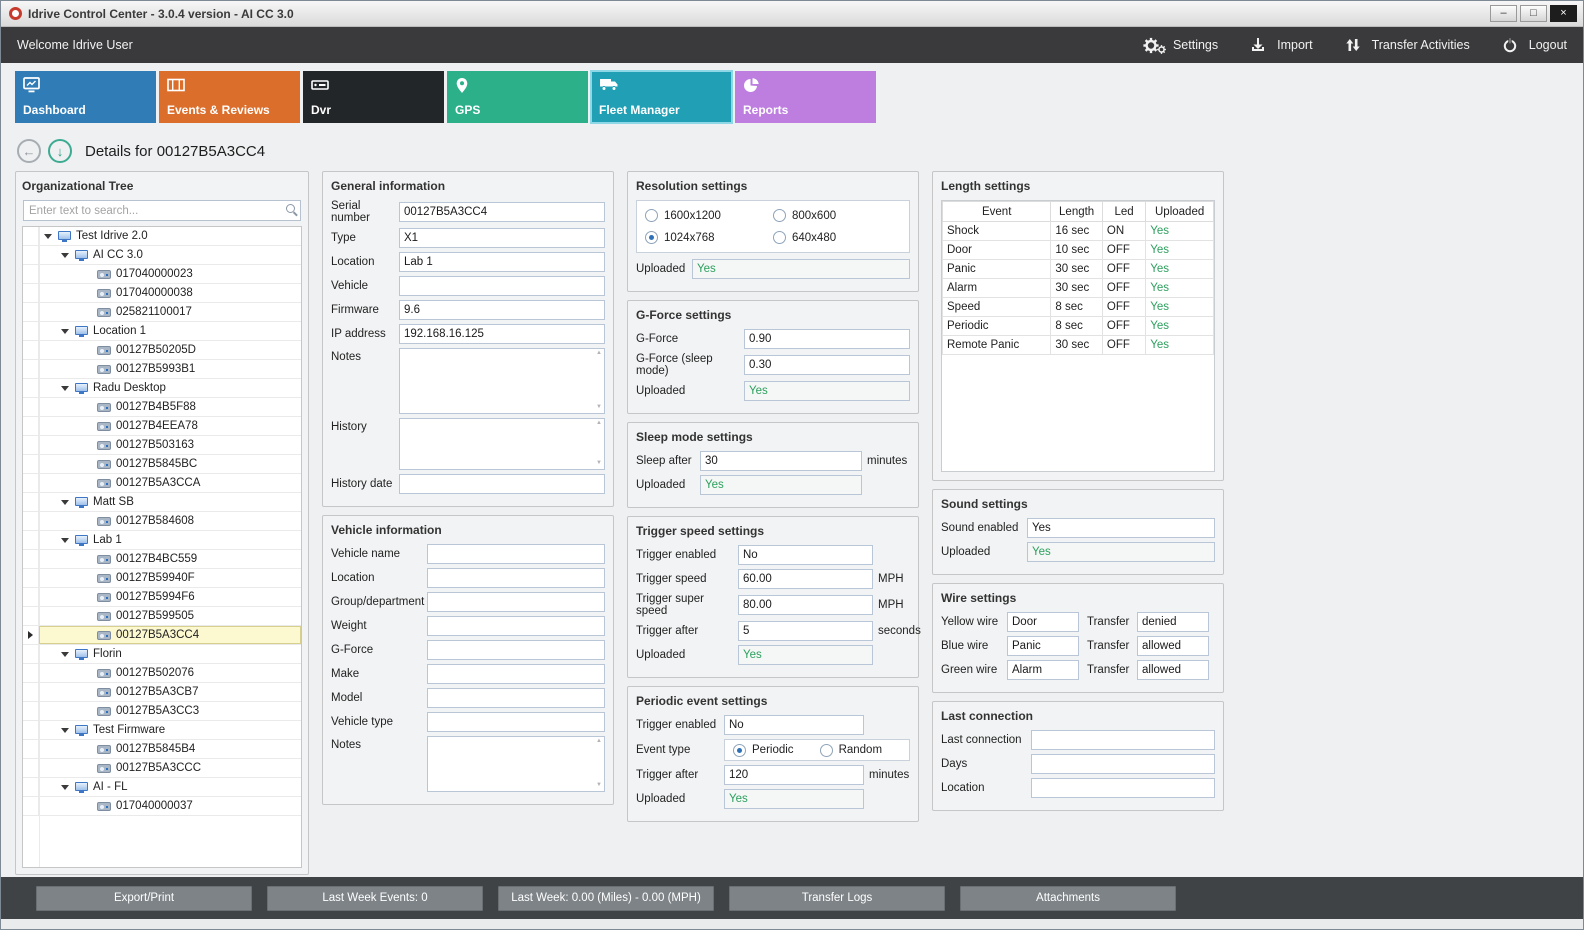 This screenshot has height=930, width=1584. What do you see at coordinates (162, 806) in the screenshot?
I see `tree-row: 017040000037` at bounding box center [162, 806].